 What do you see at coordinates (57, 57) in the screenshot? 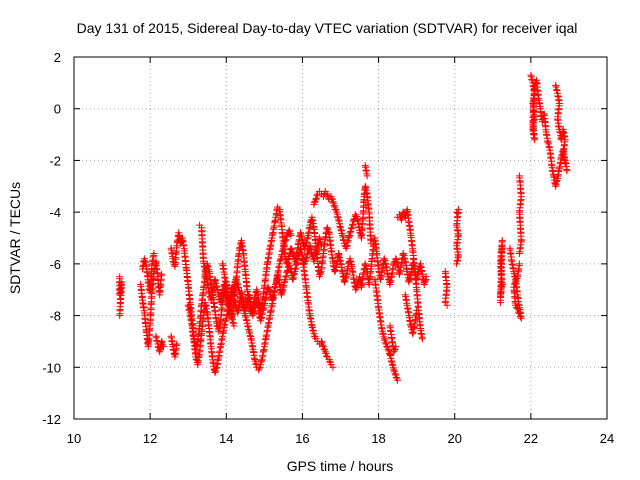
I see `y-tick-label: 2` at bounding box center [57, 57].